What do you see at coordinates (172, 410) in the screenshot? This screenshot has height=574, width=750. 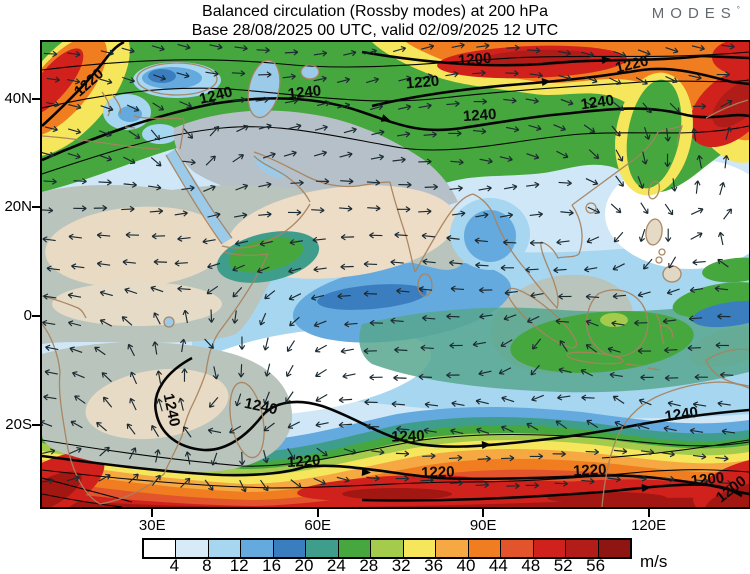 I see `contour-value-label: 1240` at bounding box center [172, 410].